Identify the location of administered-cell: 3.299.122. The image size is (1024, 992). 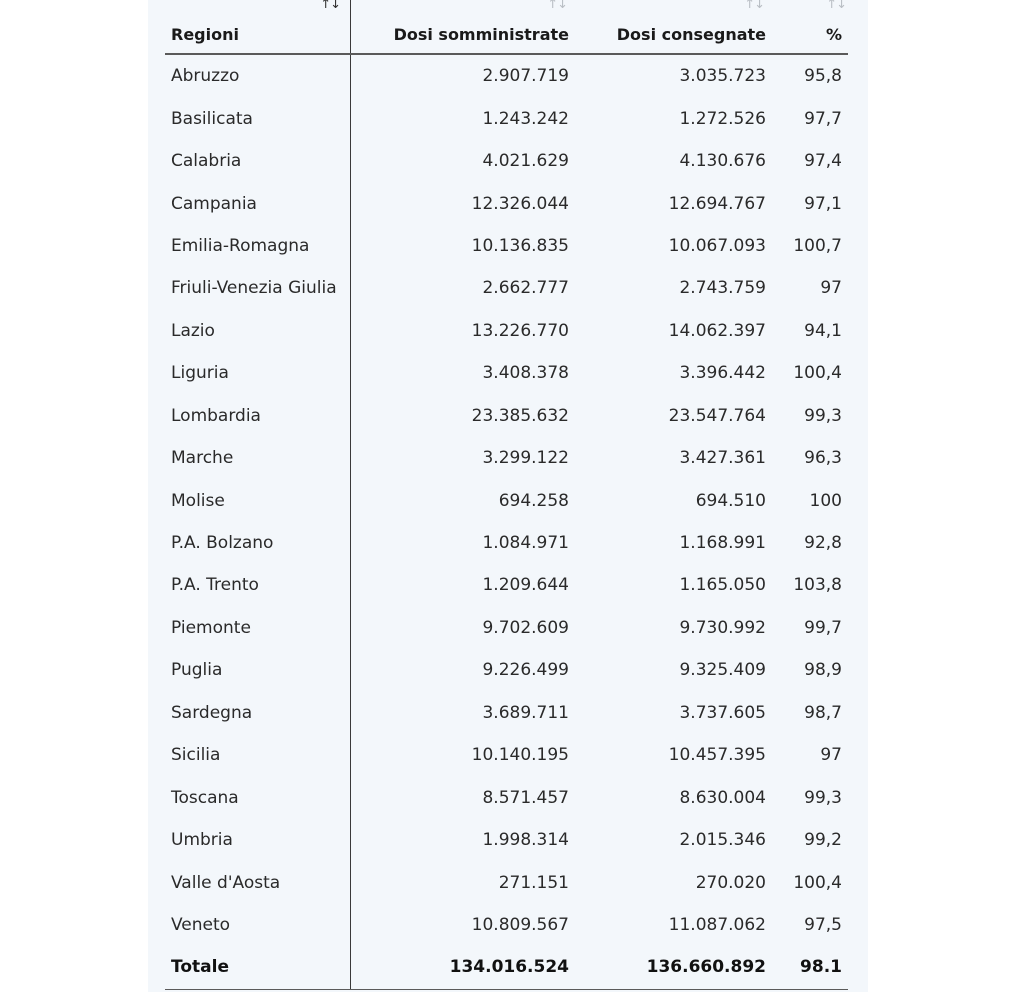
(525, 458).